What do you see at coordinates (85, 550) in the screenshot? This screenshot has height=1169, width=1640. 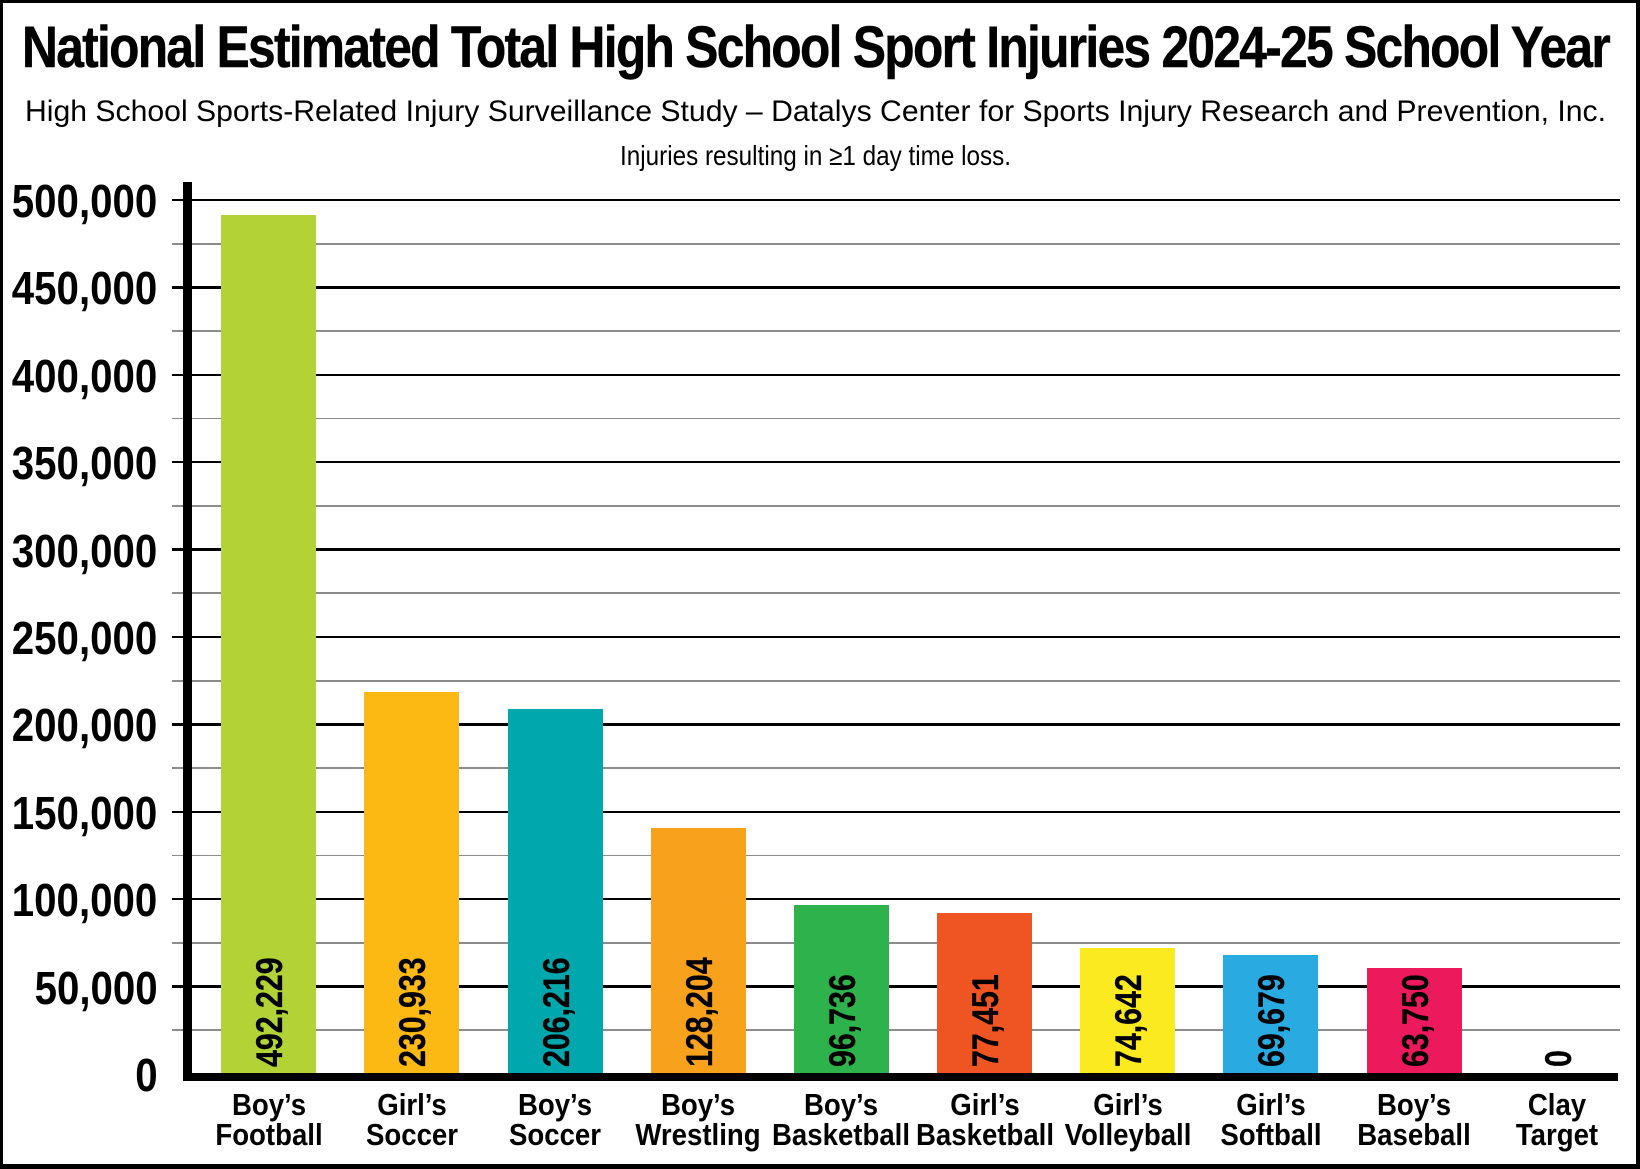 I see `y-tick-label: 300,000` at bounding box center [85, 550].